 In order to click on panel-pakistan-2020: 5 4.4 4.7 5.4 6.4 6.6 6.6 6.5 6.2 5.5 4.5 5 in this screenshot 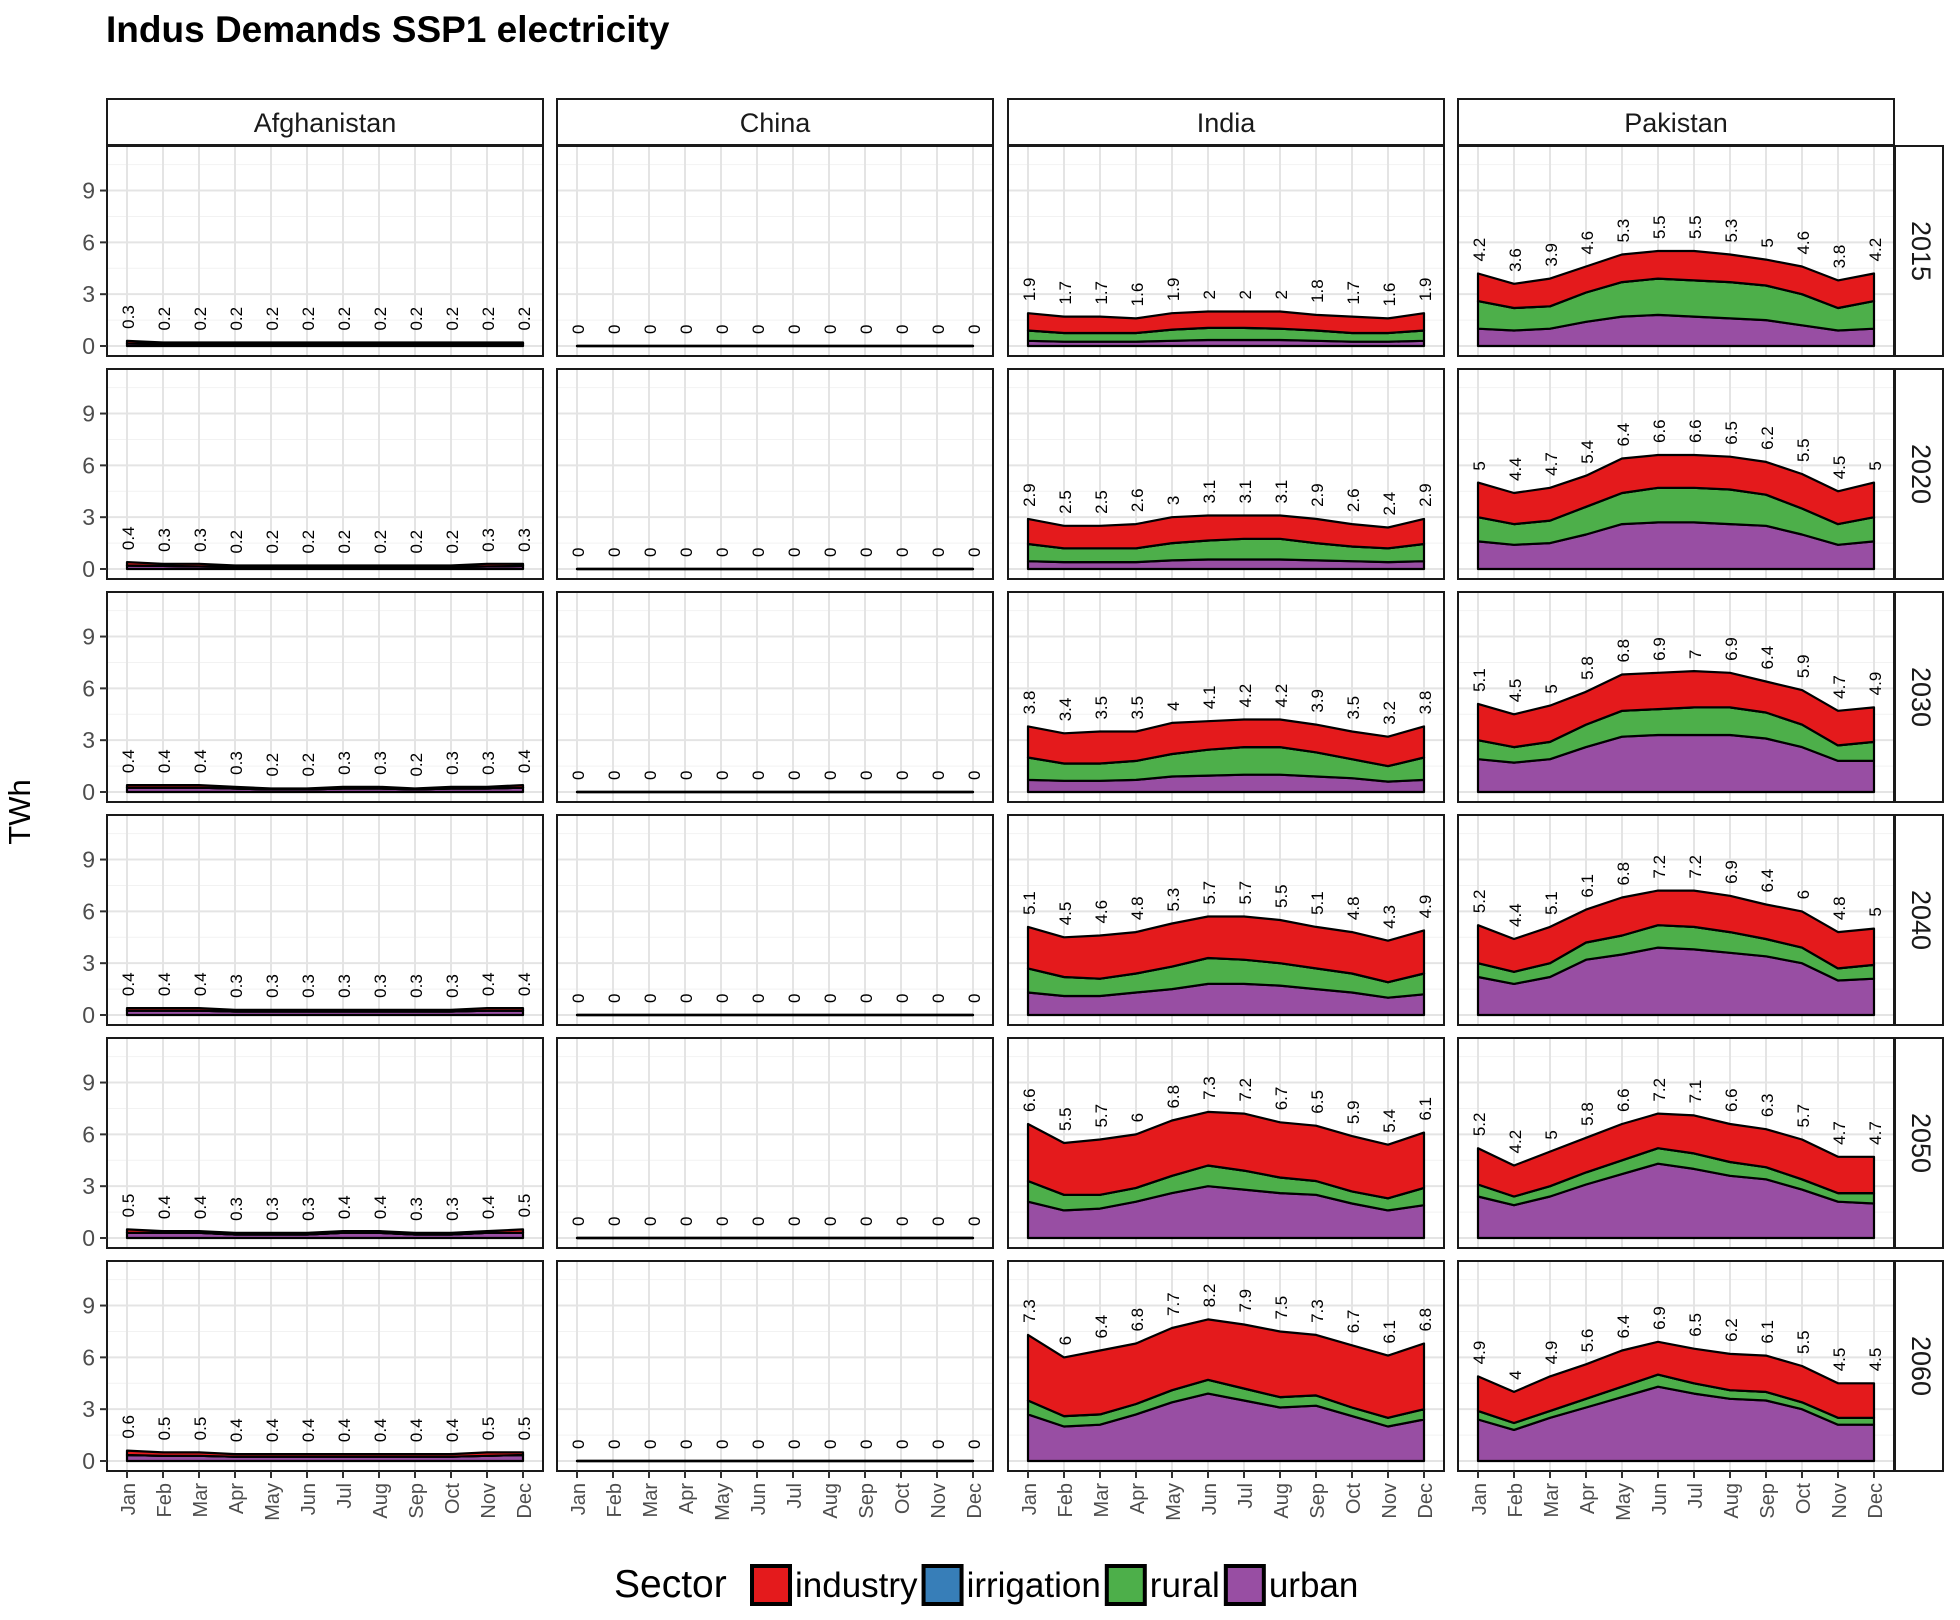, I will do `click(1676, 474)`.